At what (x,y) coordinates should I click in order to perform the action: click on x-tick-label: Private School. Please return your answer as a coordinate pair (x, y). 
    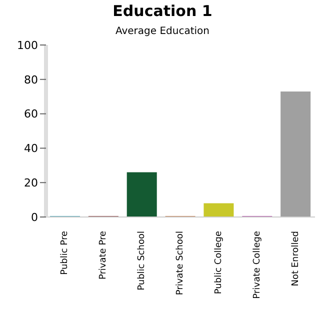
    Looking at the image, I should click on (181, 263).